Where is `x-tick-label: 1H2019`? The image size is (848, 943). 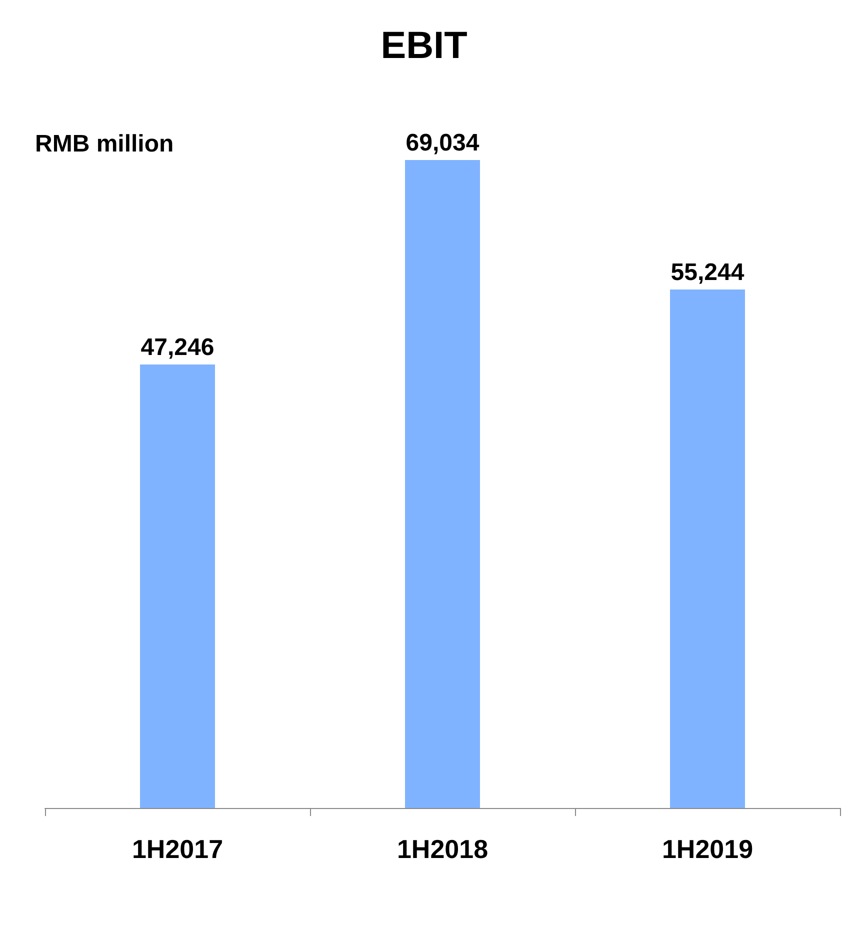
x-tick-label: 1H2019 is located at coordinates (708, 849).